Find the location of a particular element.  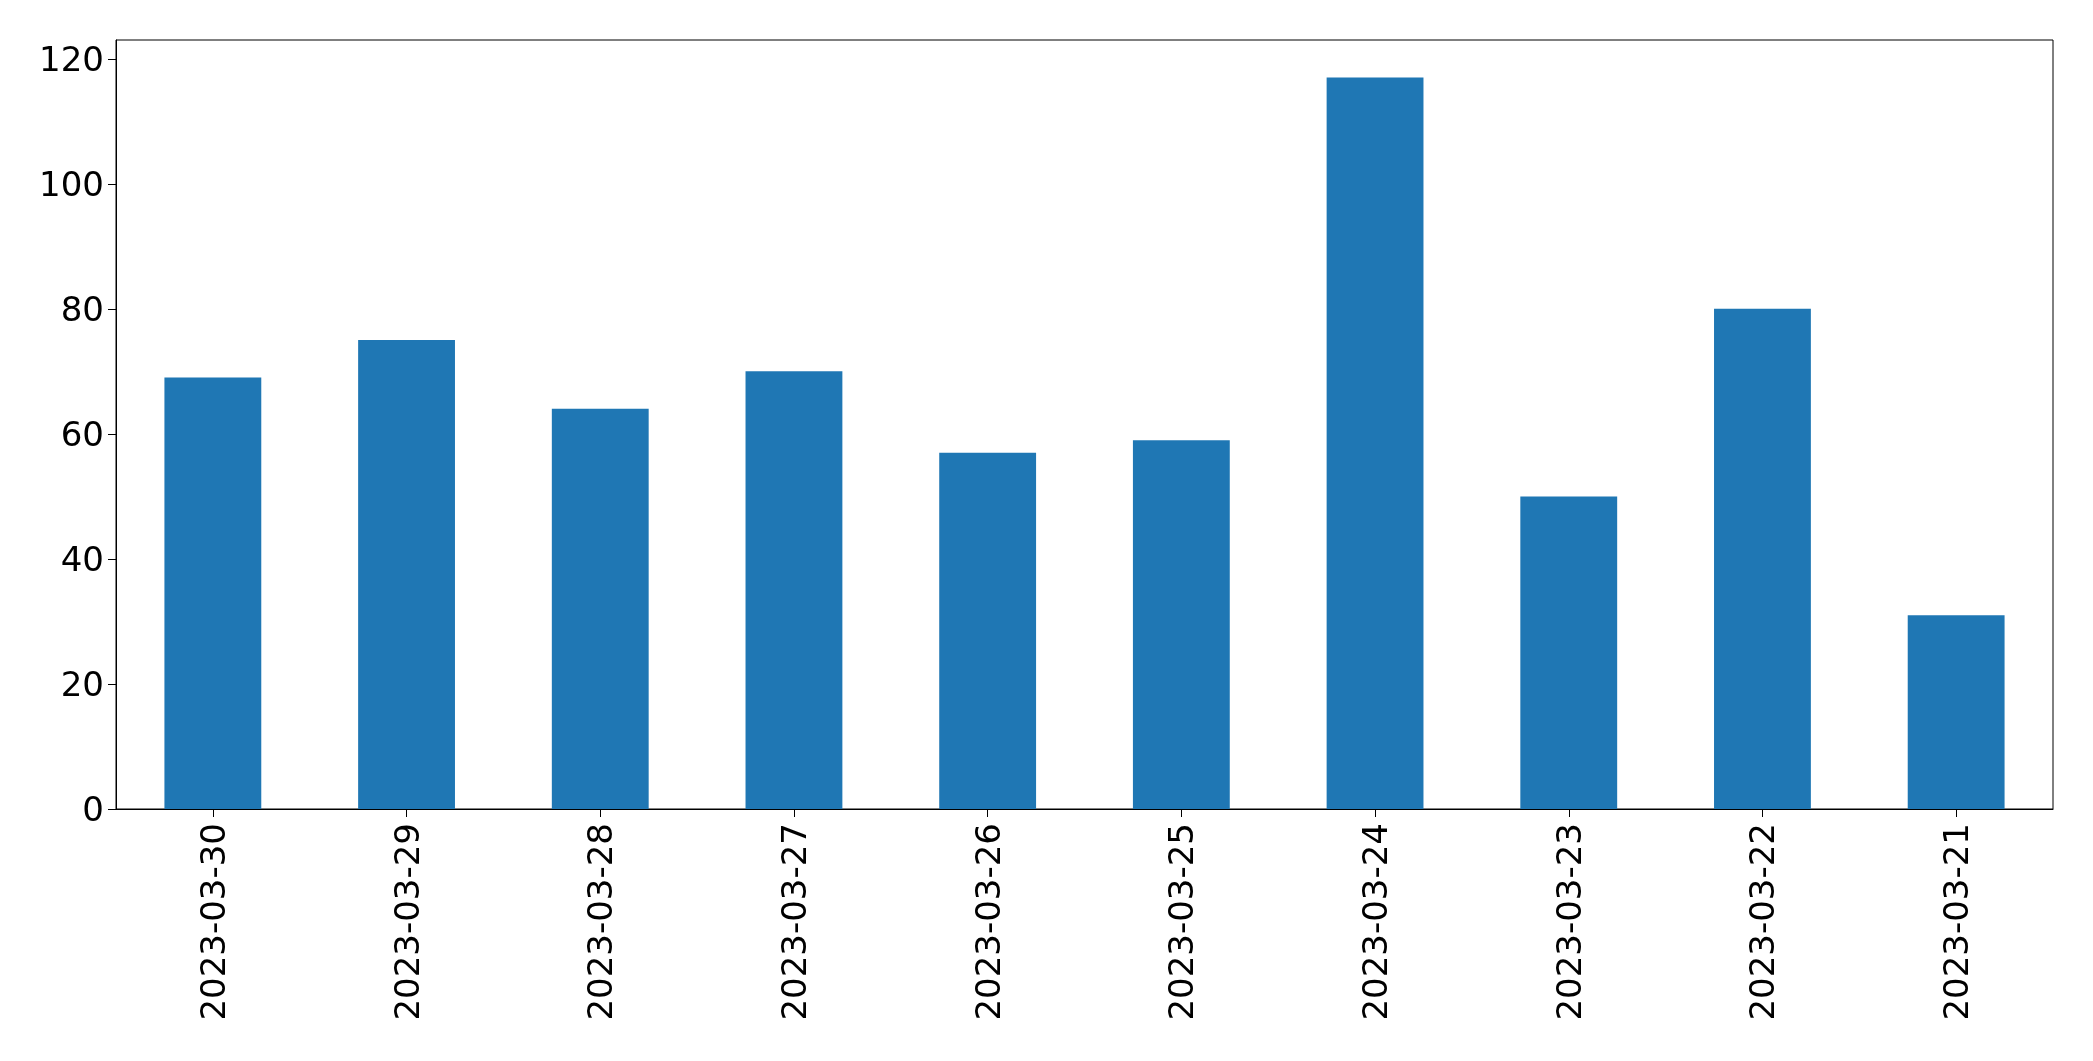

x-tick-label: 2023-03-25 is located at coordinates (1181, 922).